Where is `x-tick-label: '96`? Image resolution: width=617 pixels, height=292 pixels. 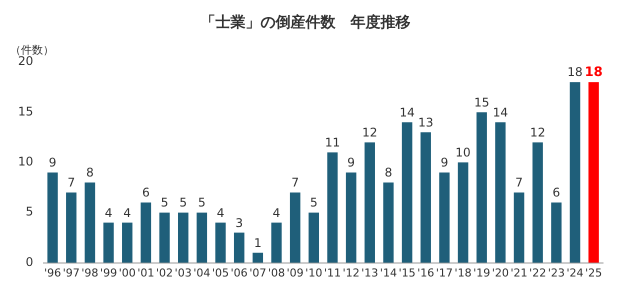 x-tick-label: '96 is located at coordinates (53, 273).